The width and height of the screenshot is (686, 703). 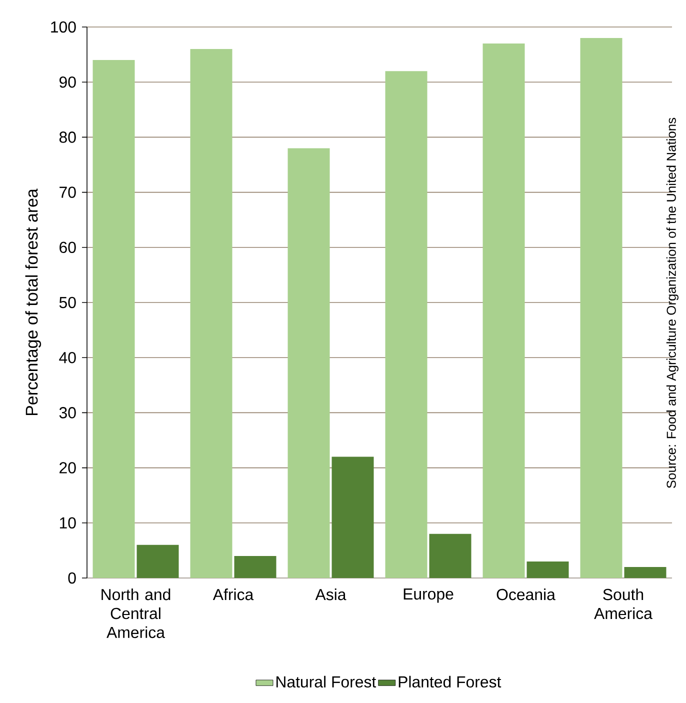 What do you see at coordinates (67, 302) in the screenshot?
I see `y-tick-label: 50` at bounding box center [67, 302].